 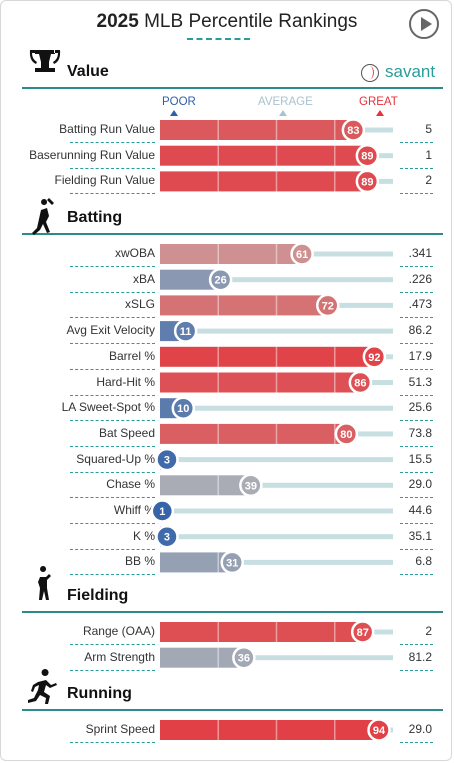 I want to click on metric-label: xBA, so click(x=143, y=278).